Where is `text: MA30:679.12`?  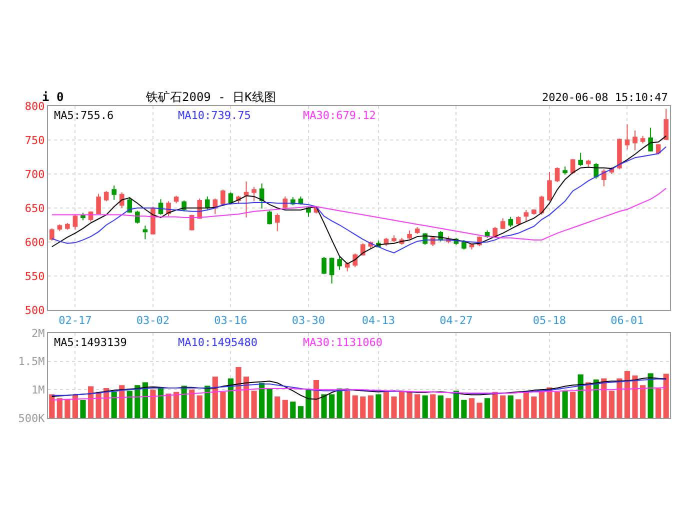
text: MA30:679.12 is located at coordinates (339, 115).